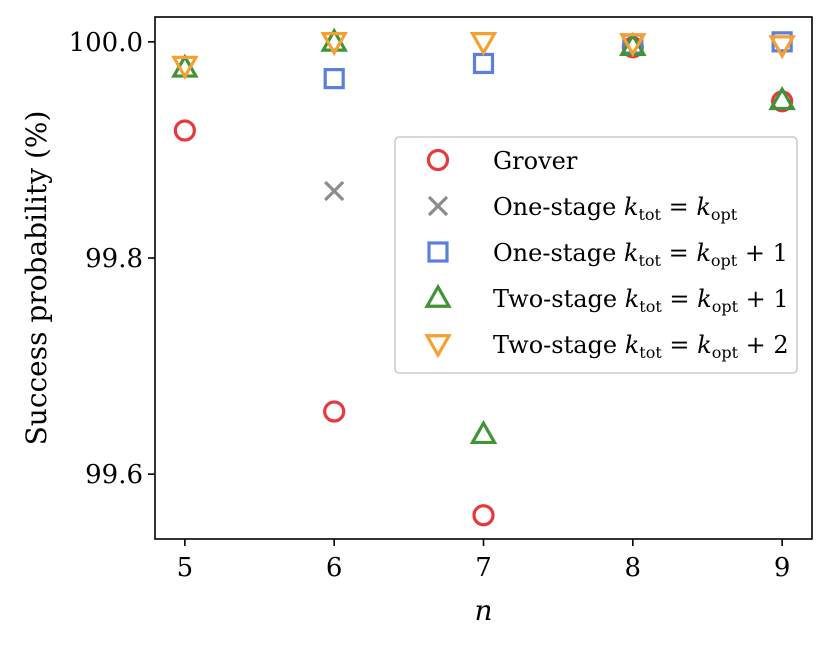 The width and height of the screenshot is (830, 647). Describe the element at coordinates (114, 475) in the screenshot. I see `y-tick-label: 99.6` at that location.